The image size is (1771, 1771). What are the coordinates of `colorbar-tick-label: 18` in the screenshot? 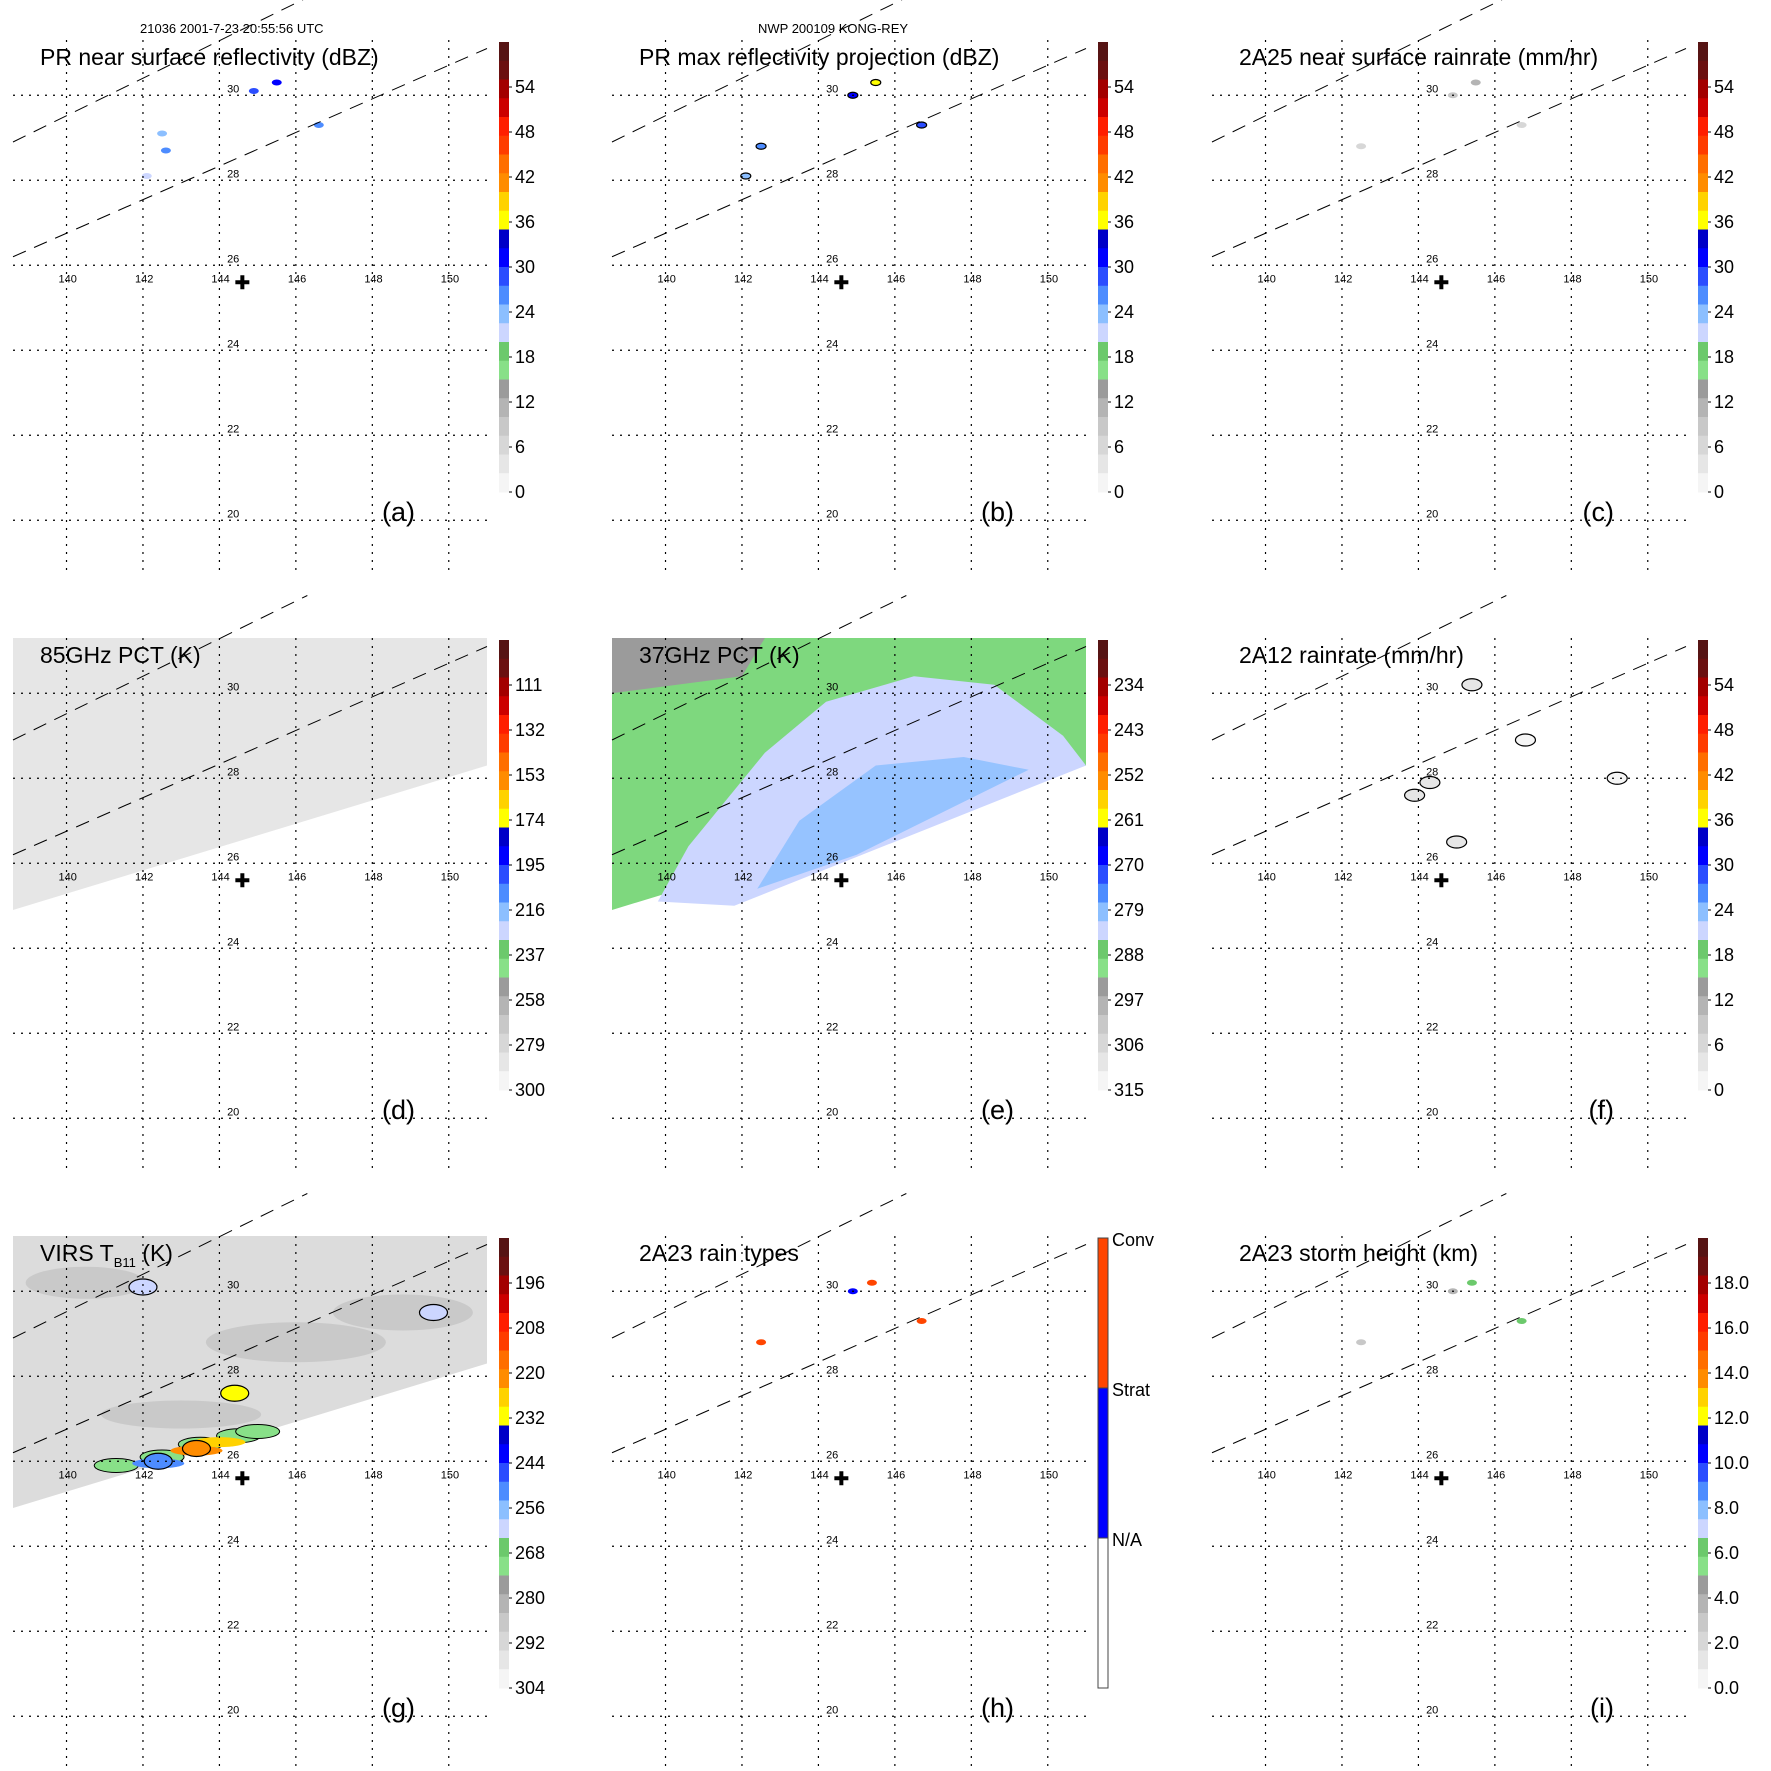 It's located at (1124, 357).